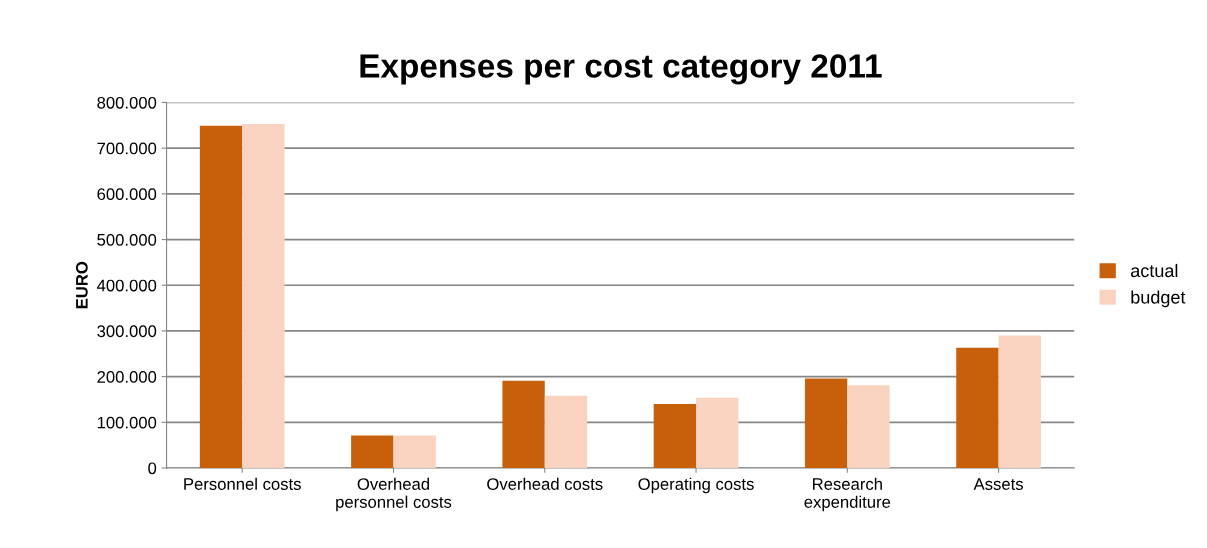 This screenshot has height=548, width=1207. What do you see at coordinates (242, 483) in the screenshot?
I see `x-tick-label: Personnel costs` at bounding box center [242, 483].